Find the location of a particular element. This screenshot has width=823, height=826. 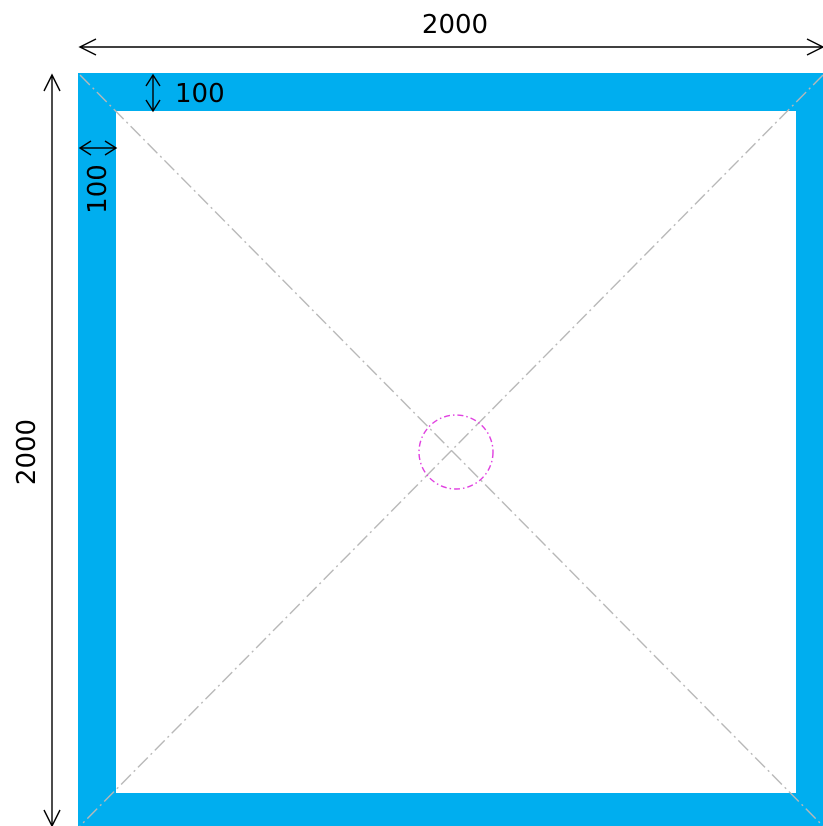

left-border-dimension-right-arrow is located at coordinates (111, 148).